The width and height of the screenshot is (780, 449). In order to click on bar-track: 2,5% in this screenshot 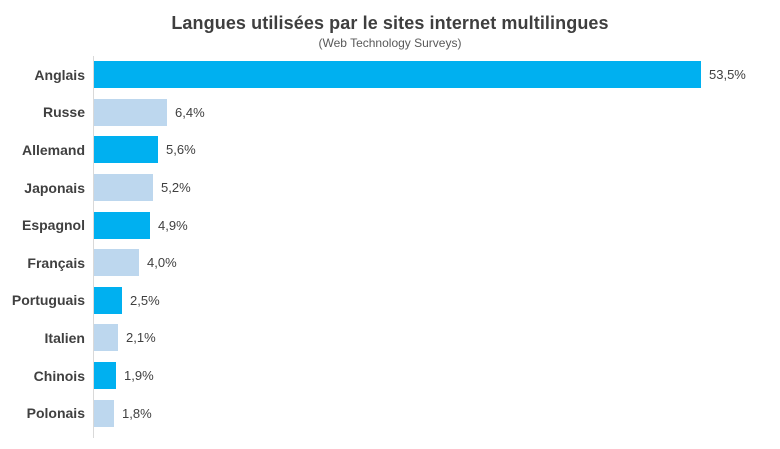, I will do `click(436, 300)`.